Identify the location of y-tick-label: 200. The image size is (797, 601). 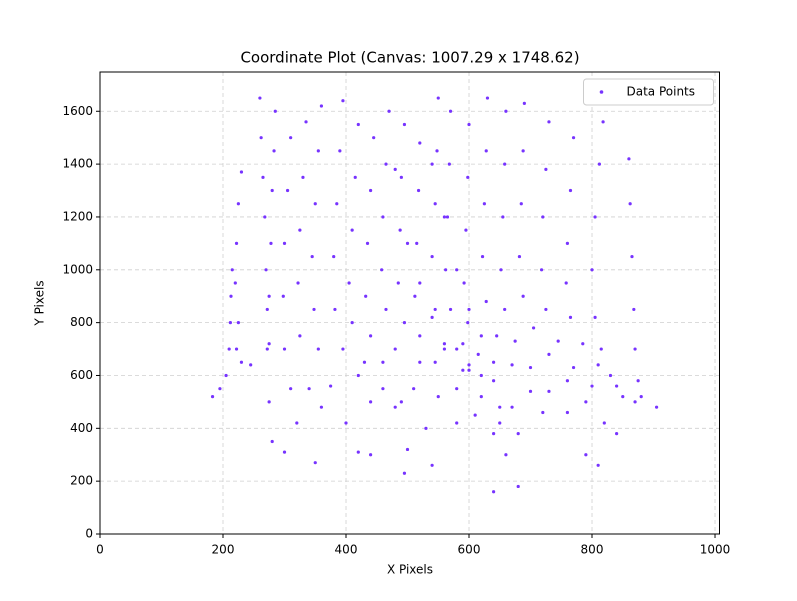
(81, 481).